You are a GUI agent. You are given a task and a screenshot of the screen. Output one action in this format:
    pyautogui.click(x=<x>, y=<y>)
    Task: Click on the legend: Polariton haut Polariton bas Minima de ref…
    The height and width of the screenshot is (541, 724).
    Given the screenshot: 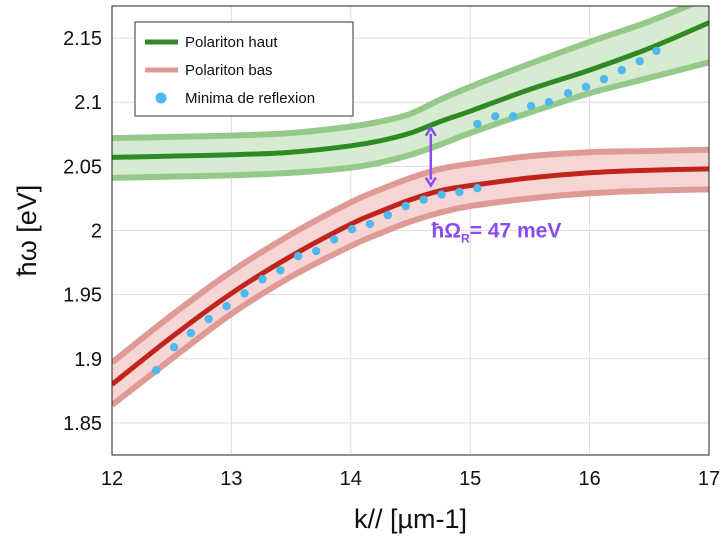 What is the action you would take?
    pyautogui.click(x=244, y=69)
    